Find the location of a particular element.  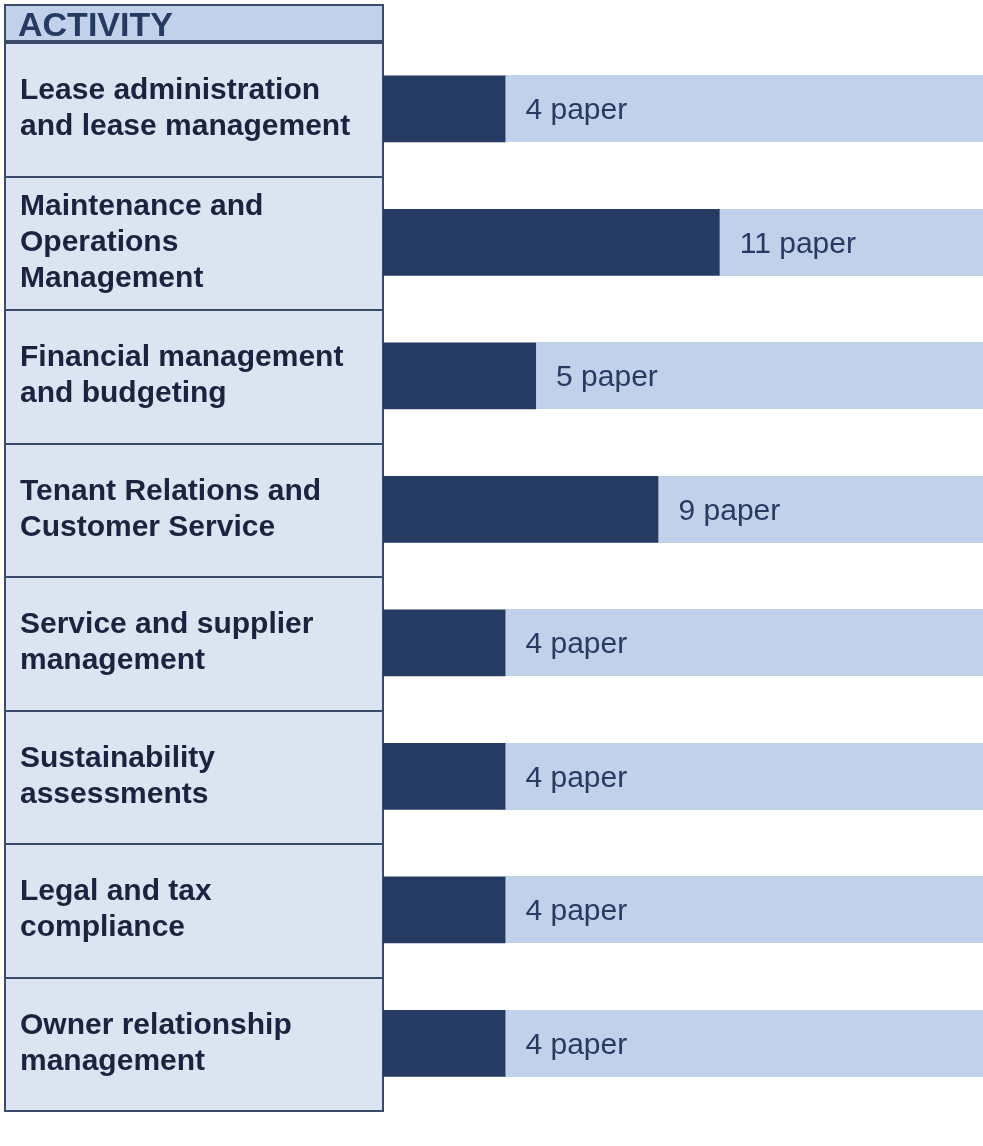

y-tick-label: Sustainability assessments is located at coordinates (118, 774).